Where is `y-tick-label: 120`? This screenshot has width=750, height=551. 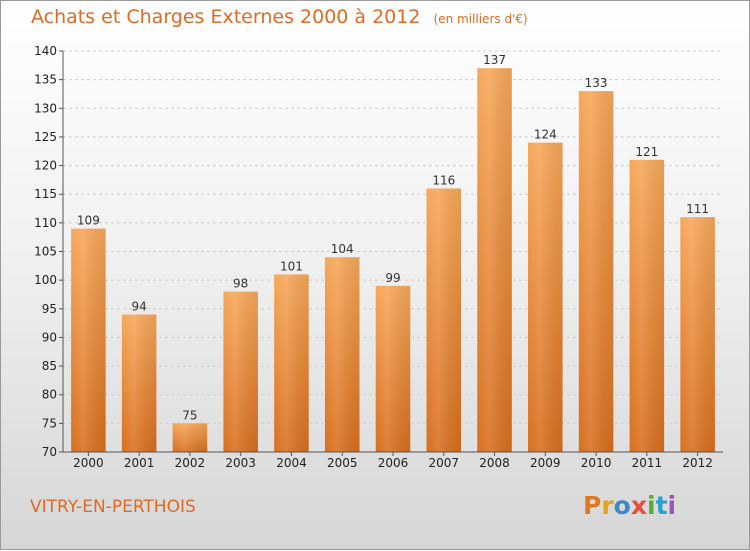 y-tick-label: 120 is located at coordinates (45, 166).